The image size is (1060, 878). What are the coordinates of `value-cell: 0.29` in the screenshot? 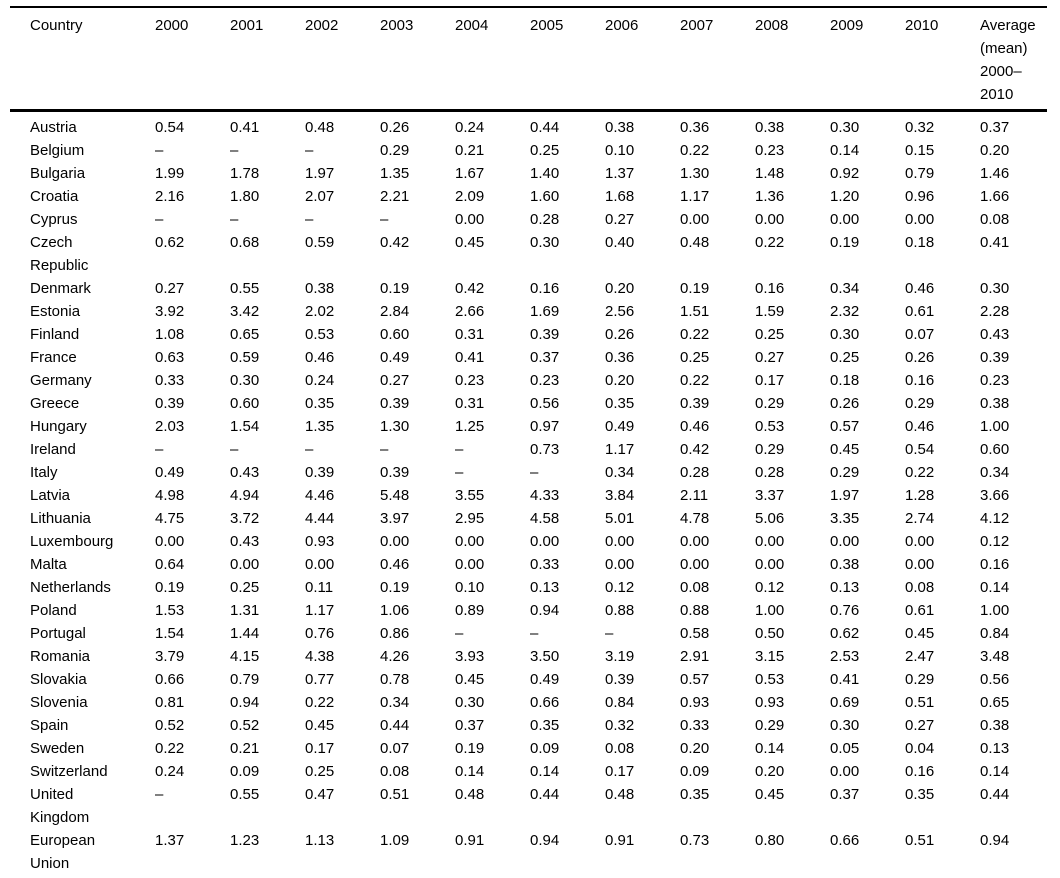 It's located at (920, 403).